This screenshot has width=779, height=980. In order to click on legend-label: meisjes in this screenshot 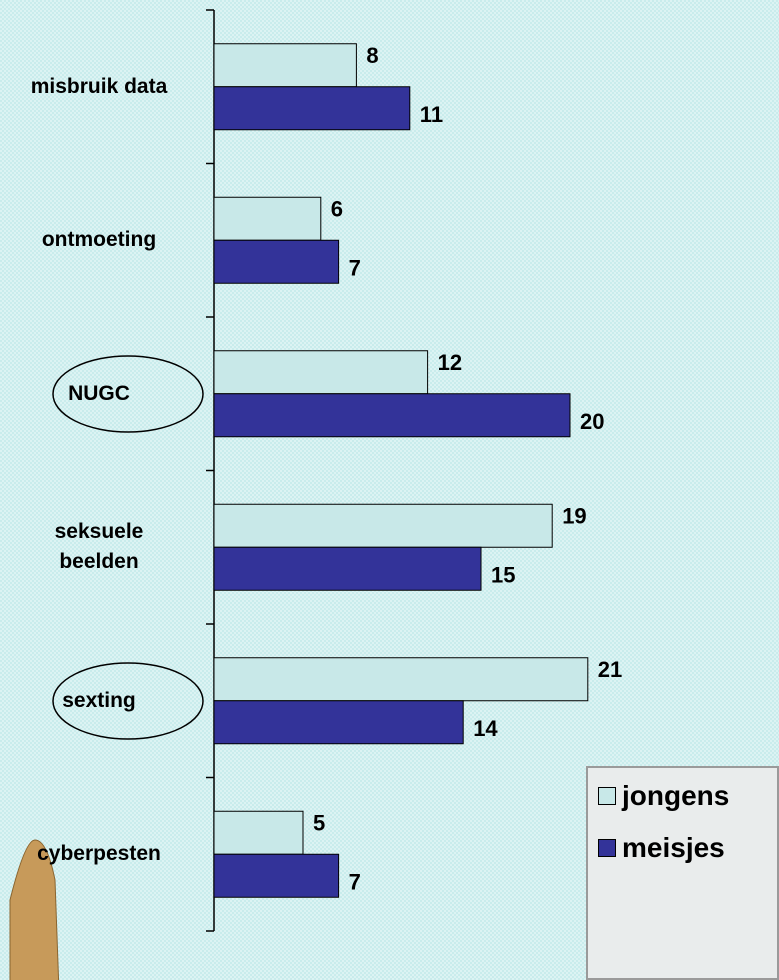, I will do `click(673, 847)`.